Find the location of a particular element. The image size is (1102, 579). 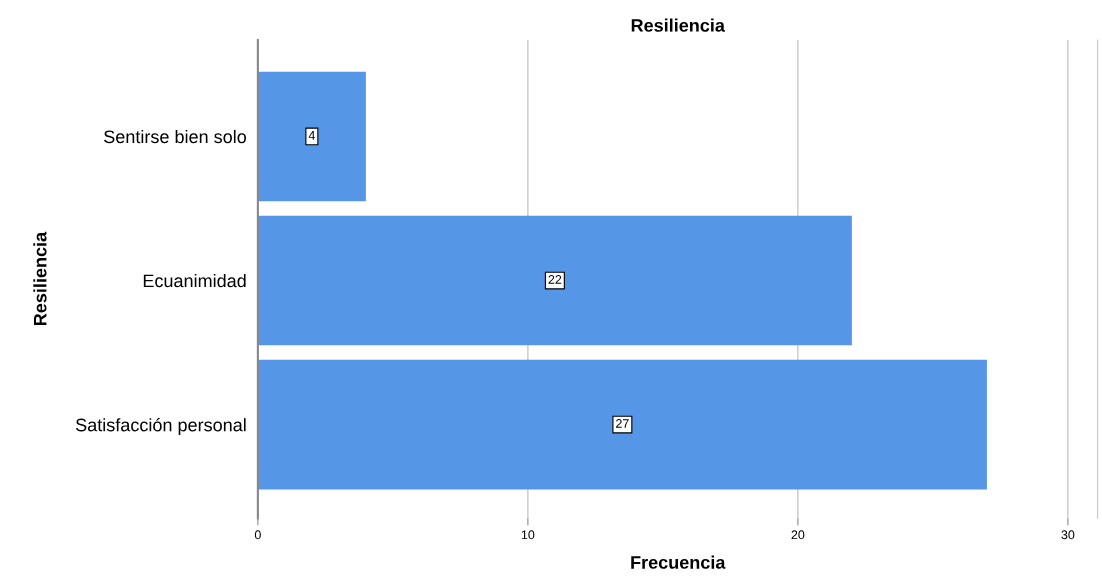

x-tick-label: 0 is located at coordinates (257, 535).